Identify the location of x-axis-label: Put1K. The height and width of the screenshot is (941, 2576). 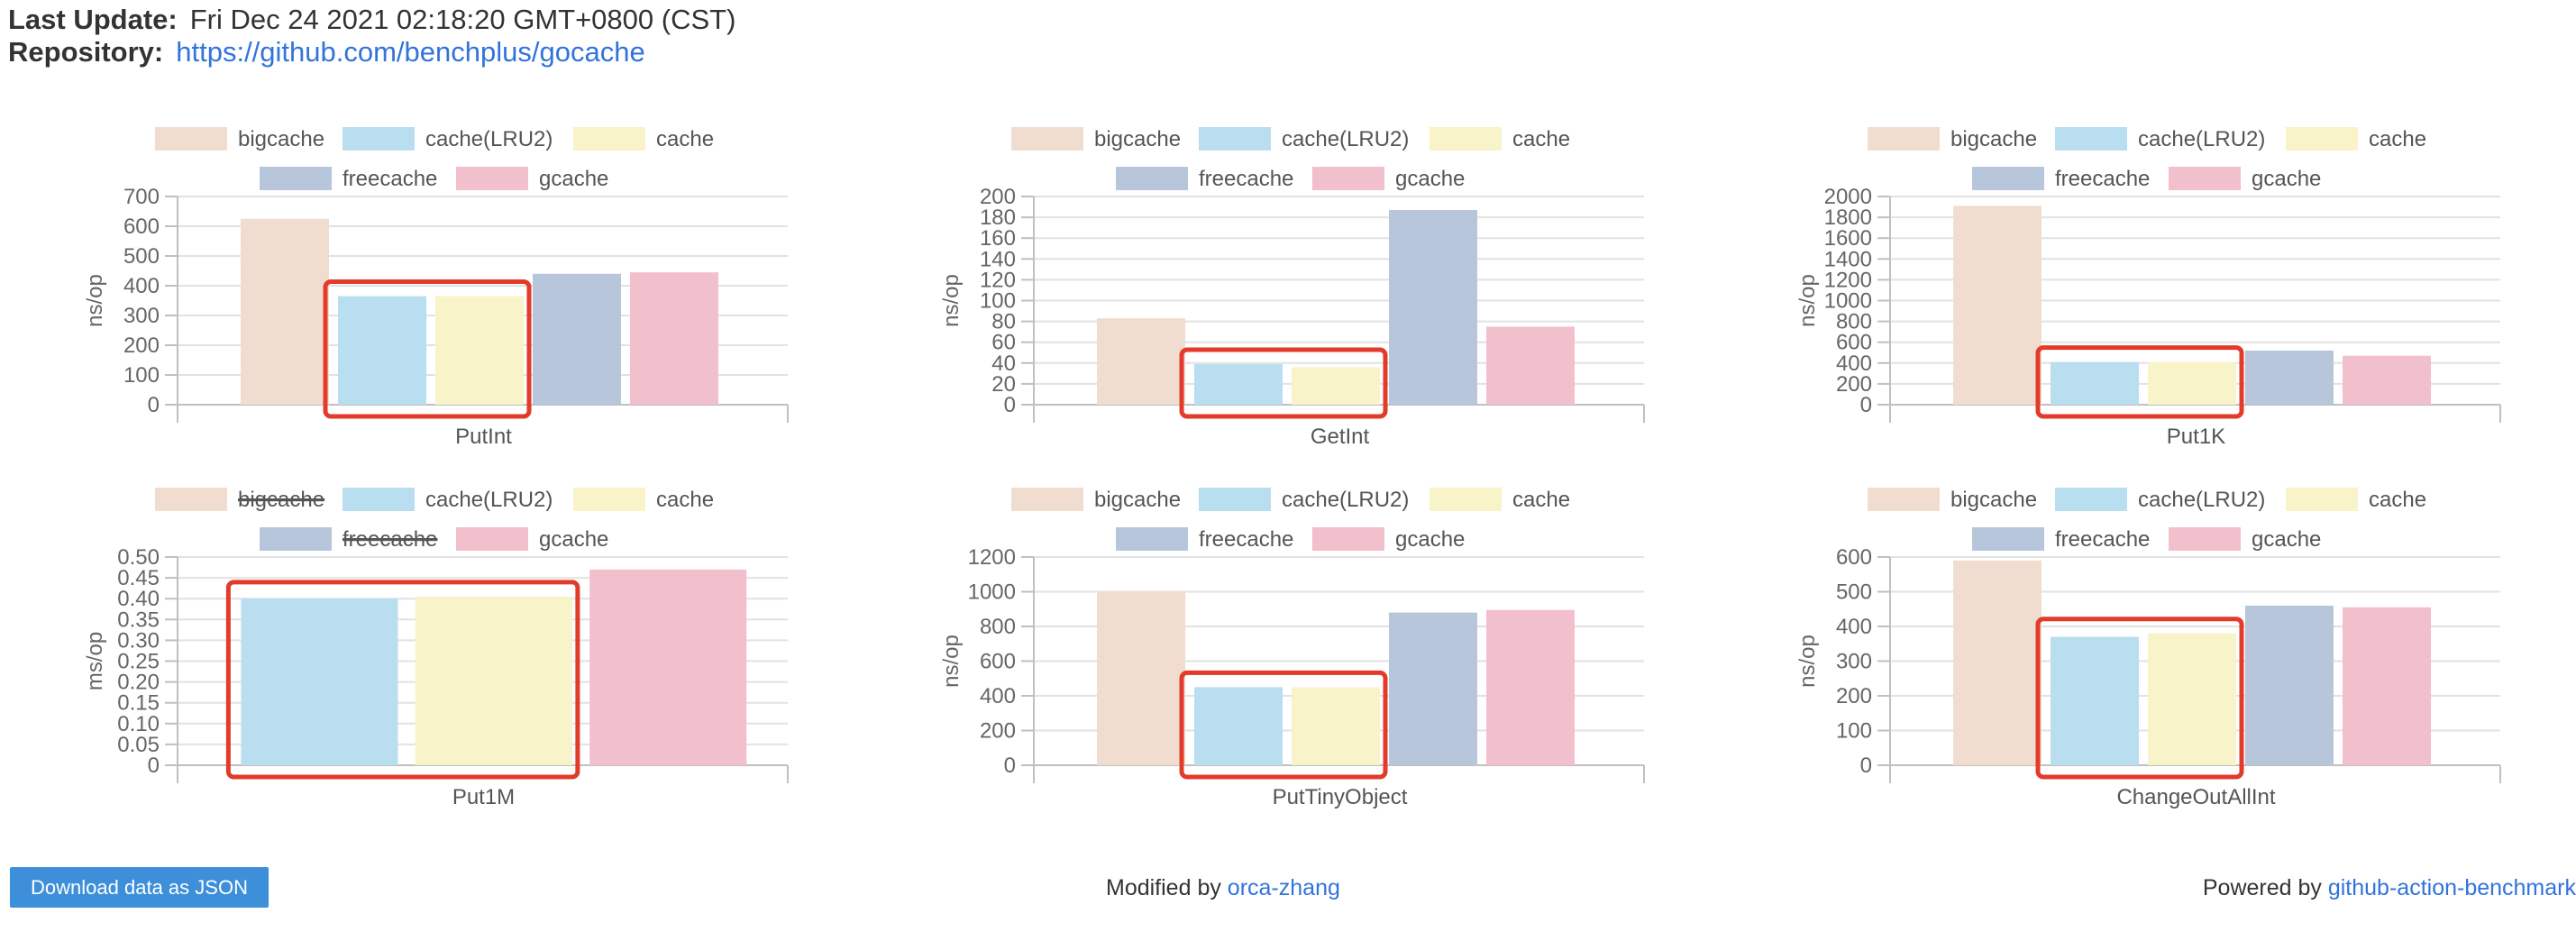
(2196, 437).